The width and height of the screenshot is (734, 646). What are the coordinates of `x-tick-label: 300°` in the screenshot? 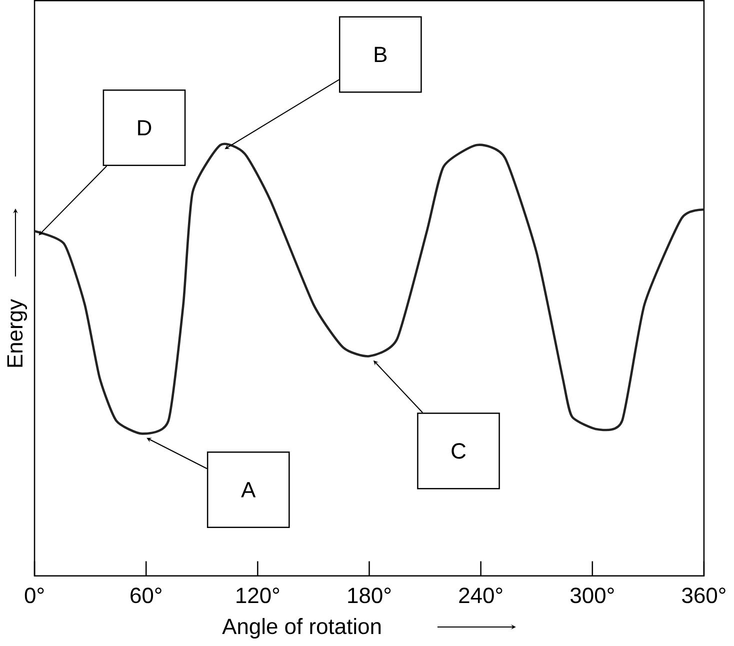 It's located at (592, 596).